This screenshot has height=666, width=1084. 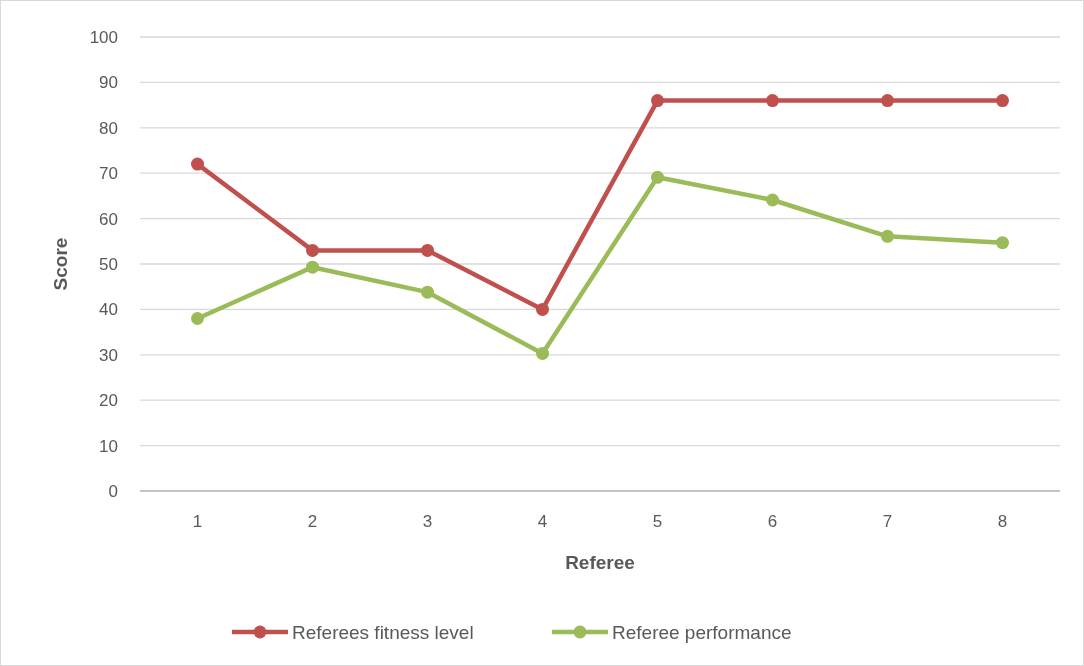 I want to click on y-axis-title: Score, so click(x=60, y=264).